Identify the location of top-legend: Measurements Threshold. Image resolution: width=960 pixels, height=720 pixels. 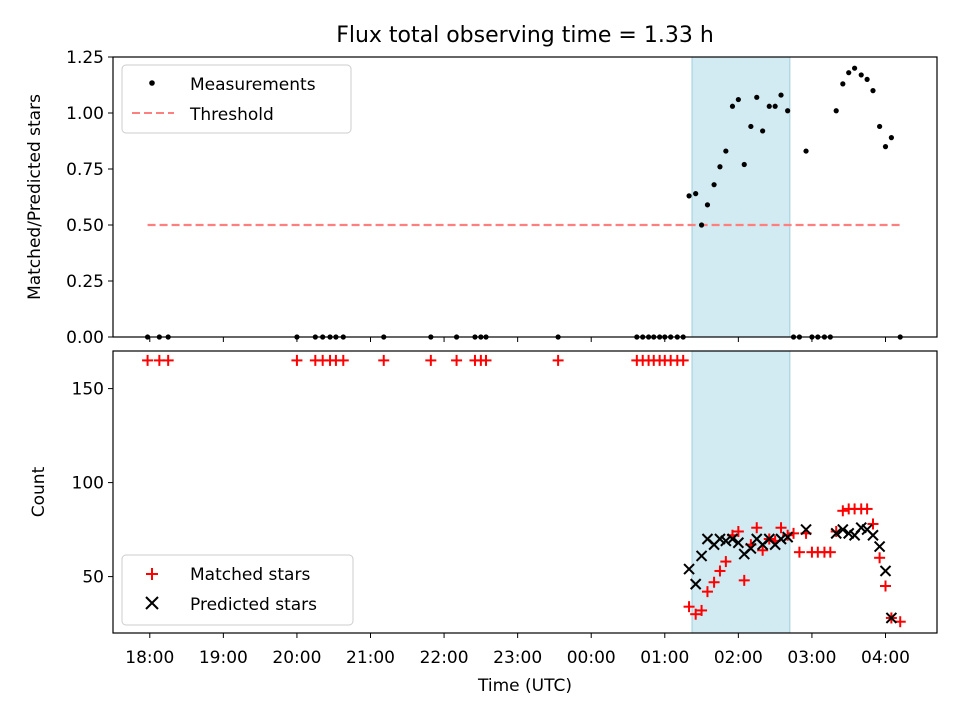
(236, 99).